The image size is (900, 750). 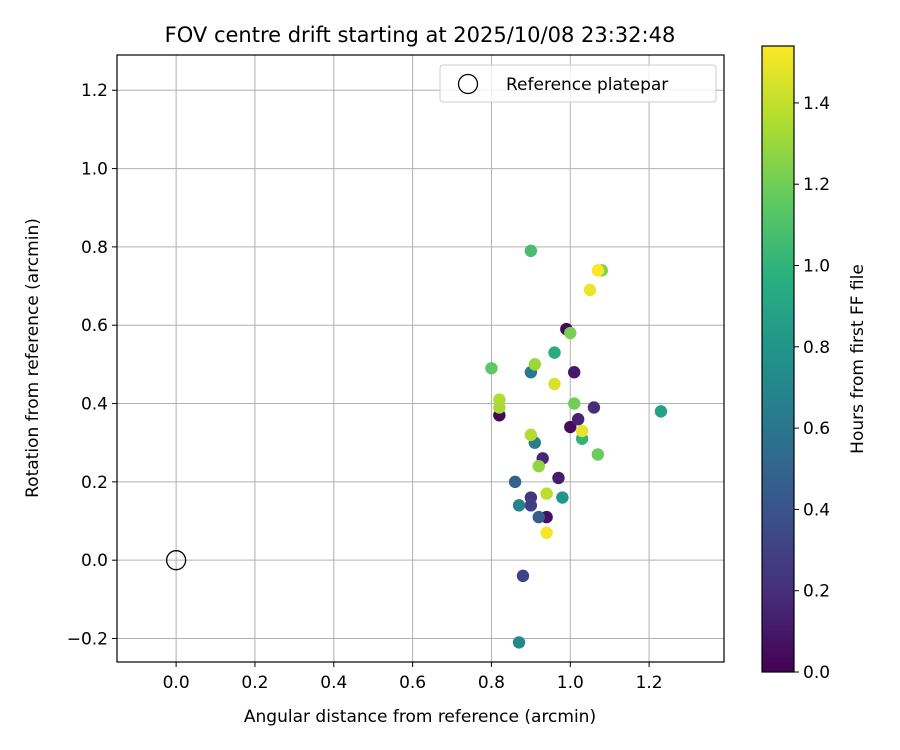 What do you see at coordinates (858, 359) in the screenshot?
I see `colorbar-label: Hours from first FF file` at bounding box center [858, 359].